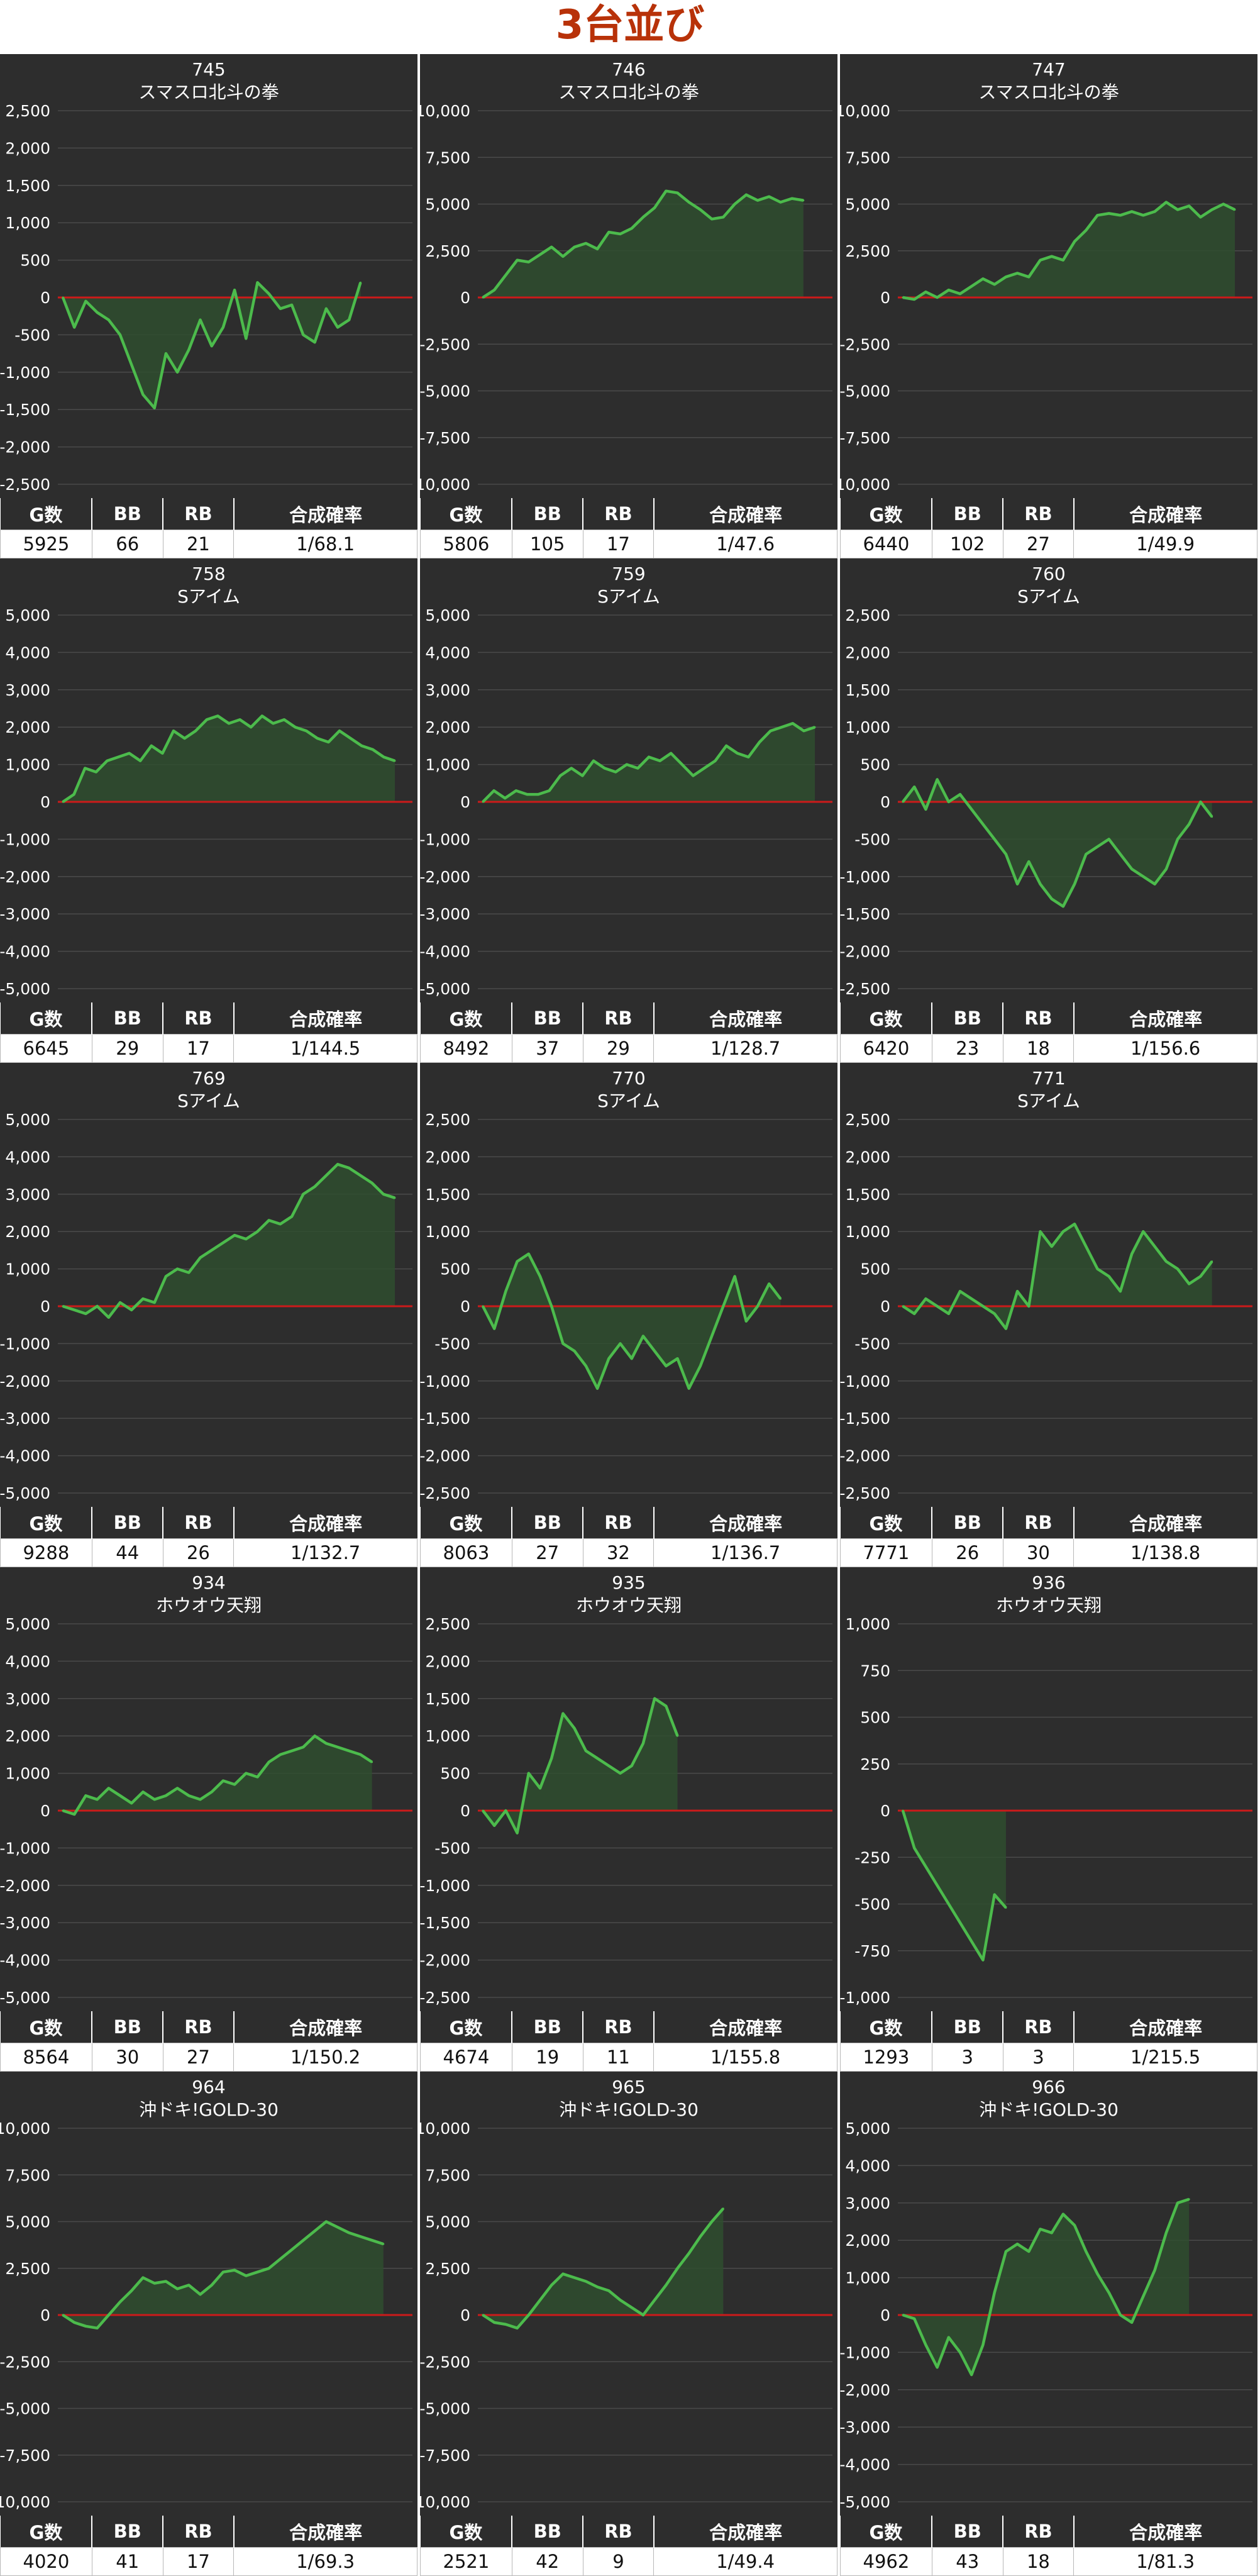  What do you see at coordinates (208, 2087) in the screenshot?
I see `machine-number: 964` at bounding box center [208, 2087].